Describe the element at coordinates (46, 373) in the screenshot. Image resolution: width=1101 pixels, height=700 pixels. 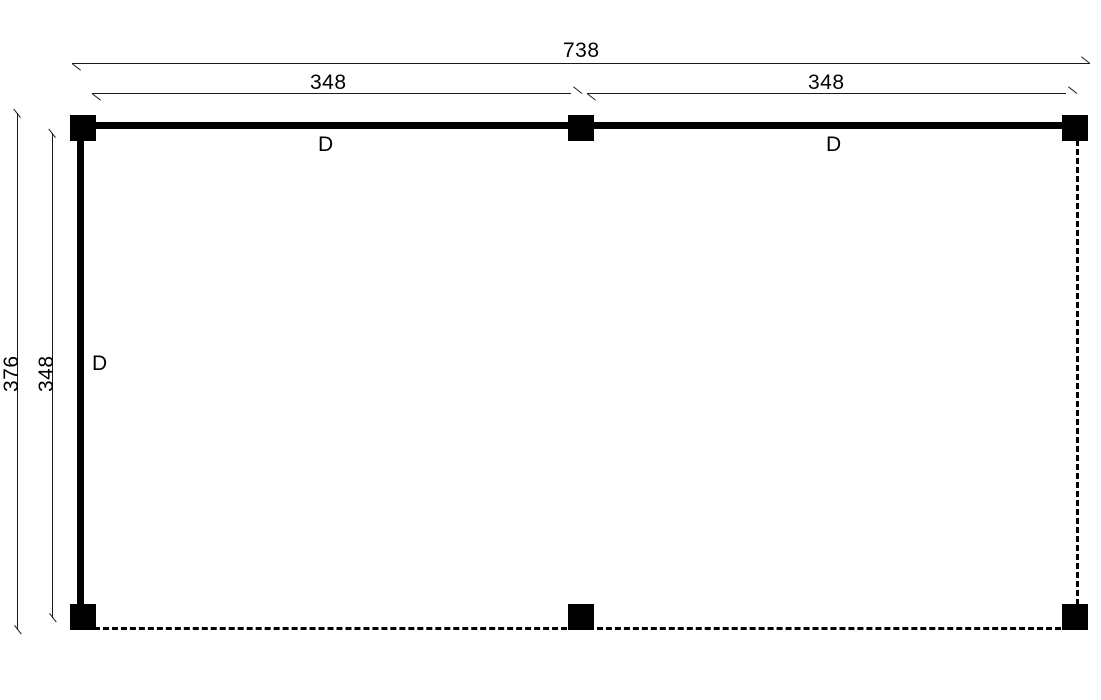
I see `dimension-label-inner-depth: 348` at that location.